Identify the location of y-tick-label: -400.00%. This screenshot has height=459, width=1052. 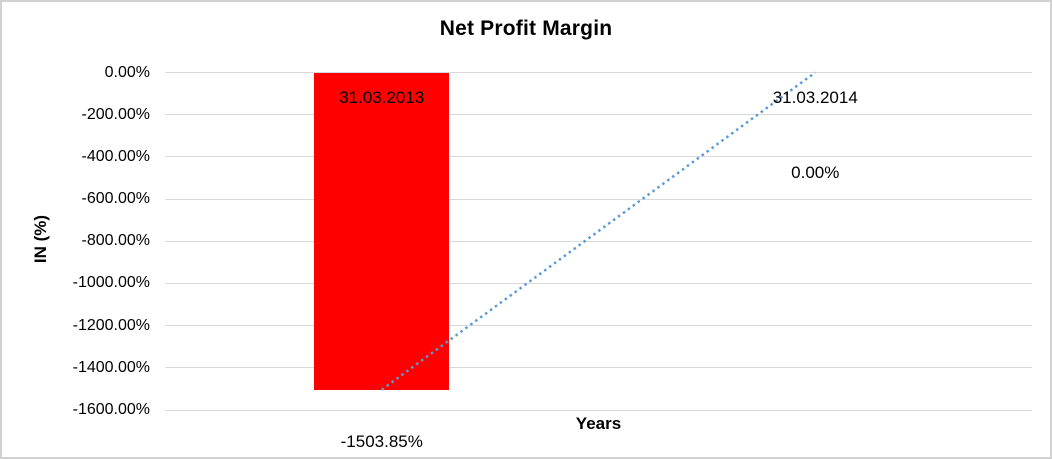
(116, 156).